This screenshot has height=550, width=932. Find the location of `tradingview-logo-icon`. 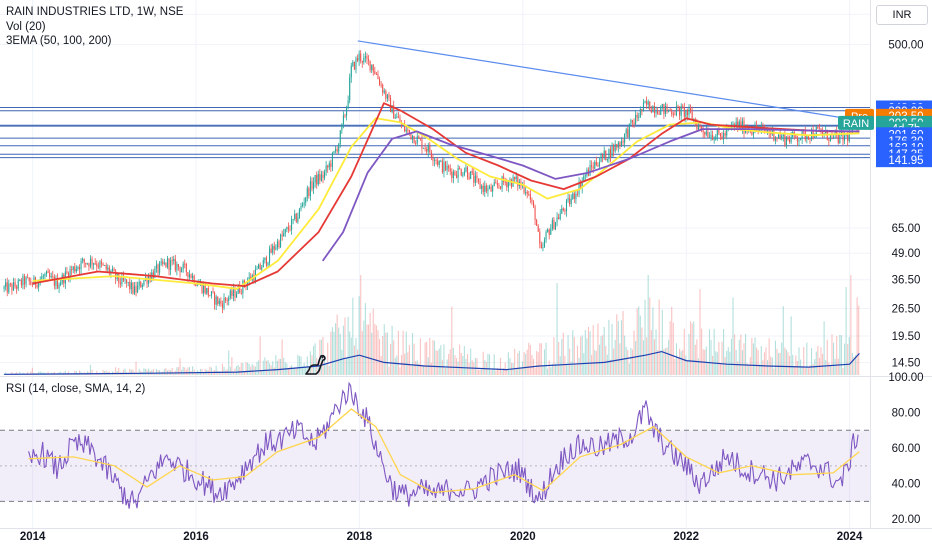

tradingview-logo-icon is located at coordinates (316, 364).